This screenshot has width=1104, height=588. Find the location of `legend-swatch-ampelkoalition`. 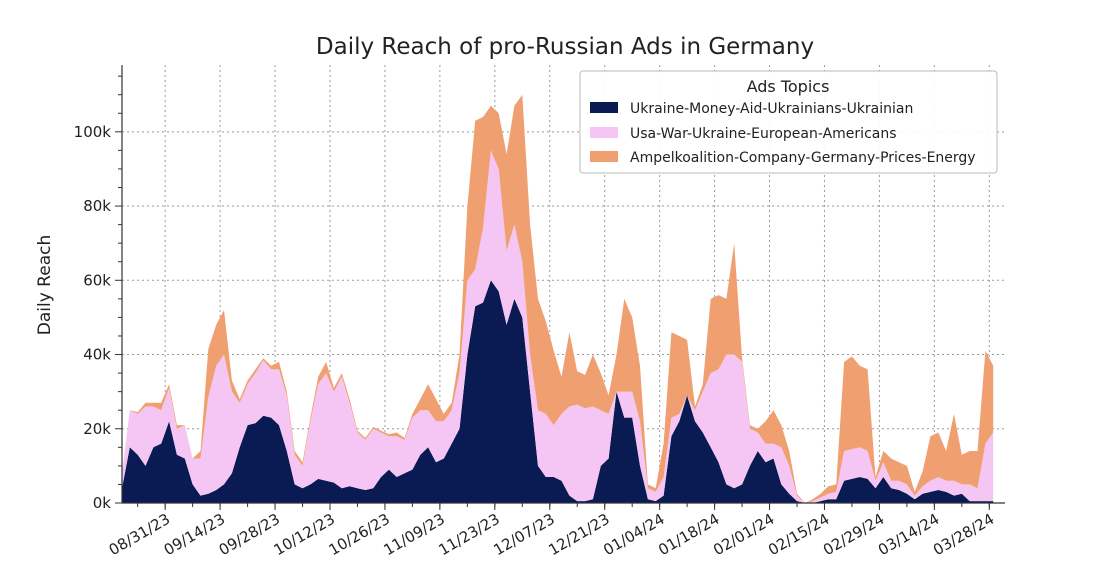

legend-swatch-ampelkoalition is located at coordinates (604, 156).